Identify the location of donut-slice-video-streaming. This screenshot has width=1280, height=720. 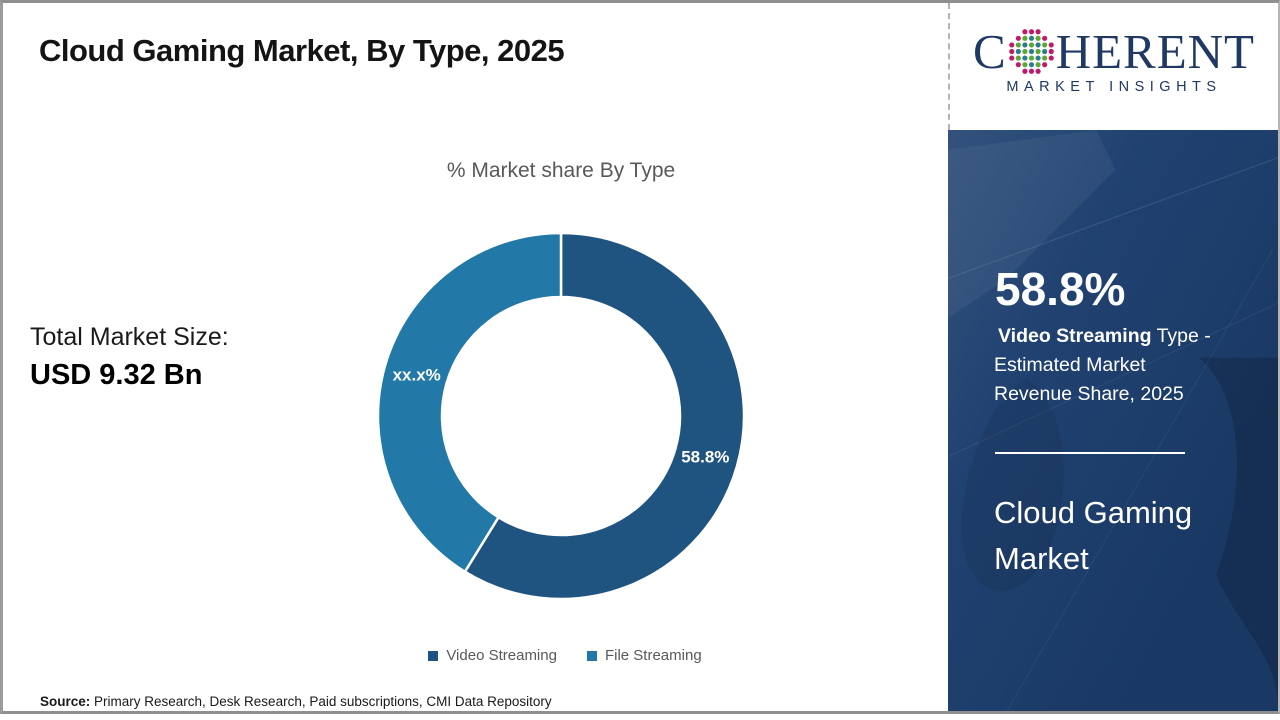
(604, 416).